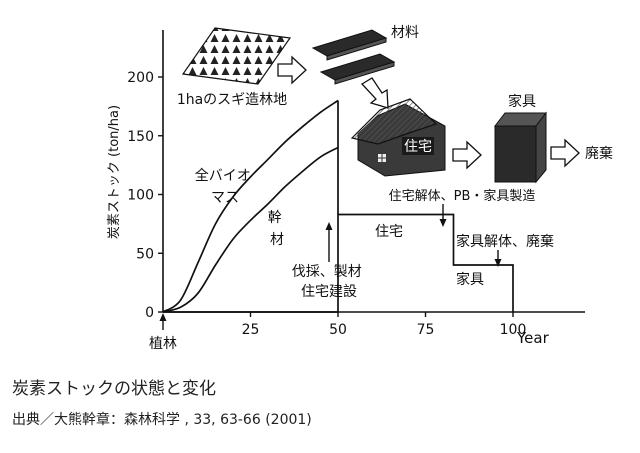 Image resolution: width=640 pixels, height=453 pixels. What do you see at coordinates (232, 100) in the screenshot?
I see `flow-label-forest: 1haのスギ造林地` at bounding box center [232, 100].